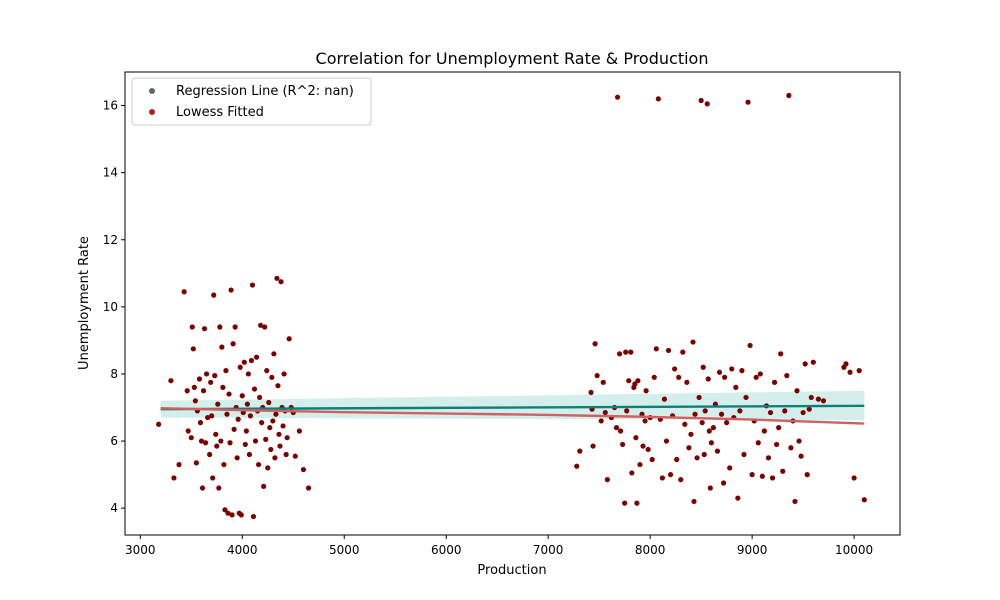 The height and width of the screenshot is (600, 1000). I want to click on y-tick-label: 16, so click(110, 106).